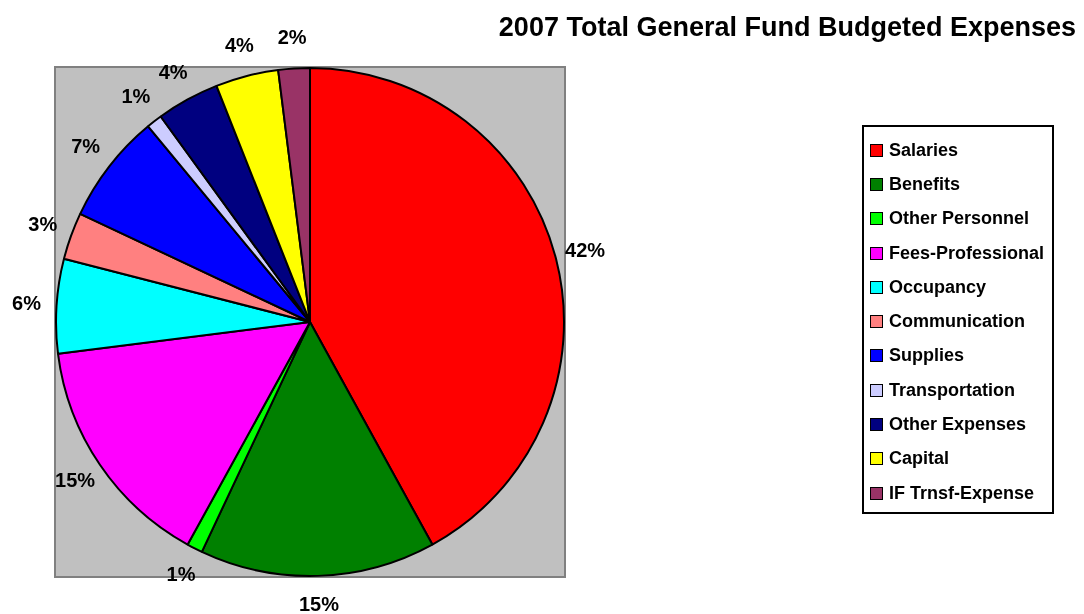 Image resolution: width=1084 pixels, height=614 pixels. Describe the element at coordinates (919, 459) in the screenshot. I see `legend-label: Capital` at that location.